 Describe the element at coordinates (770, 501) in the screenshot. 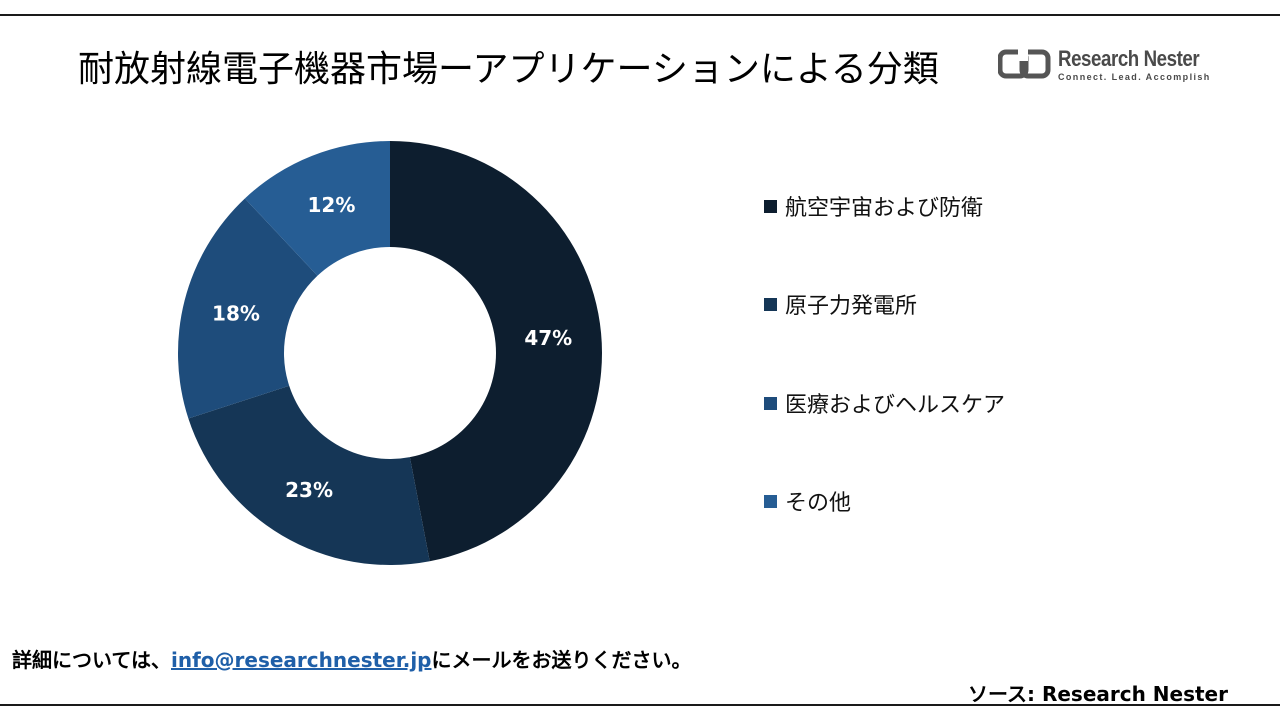

I see `legend-swatch-other` at that location.